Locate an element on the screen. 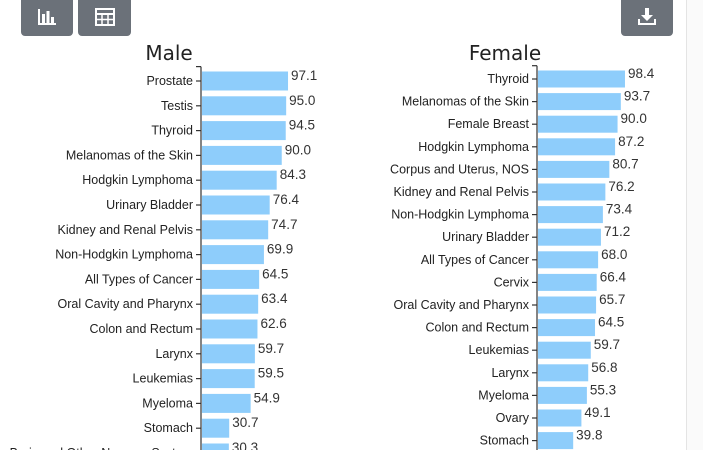  male-category-label: Brain and Other Nervous System is located at coordinates (101, 448).